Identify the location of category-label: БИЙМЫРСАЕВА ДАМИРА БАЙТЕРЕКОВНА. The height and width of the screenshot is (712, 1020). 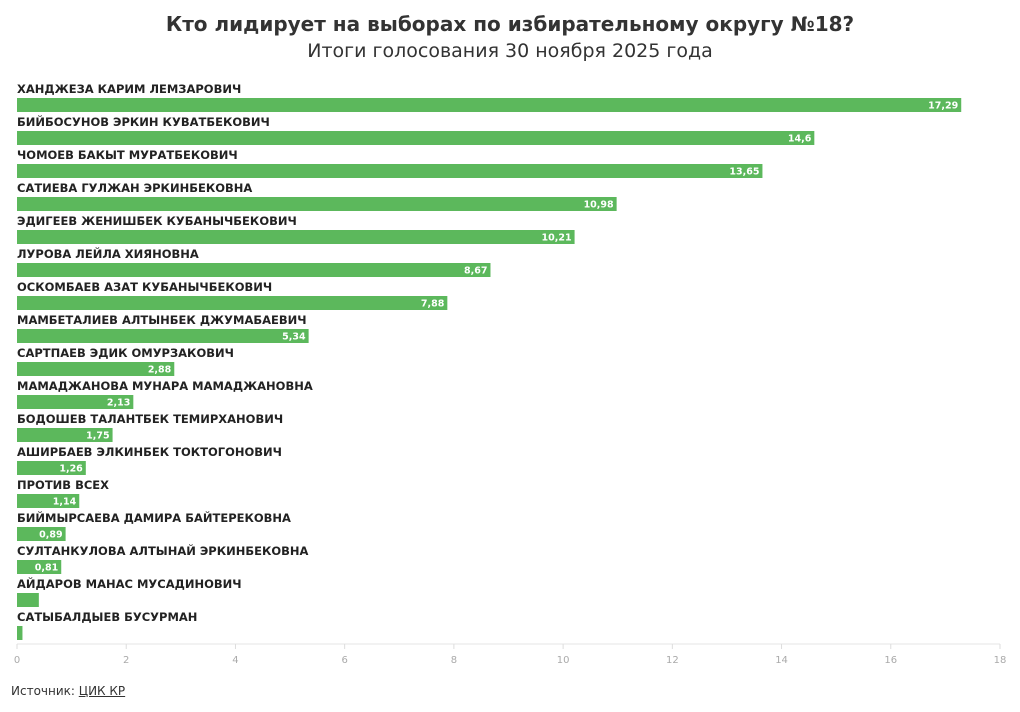
(154, 517).